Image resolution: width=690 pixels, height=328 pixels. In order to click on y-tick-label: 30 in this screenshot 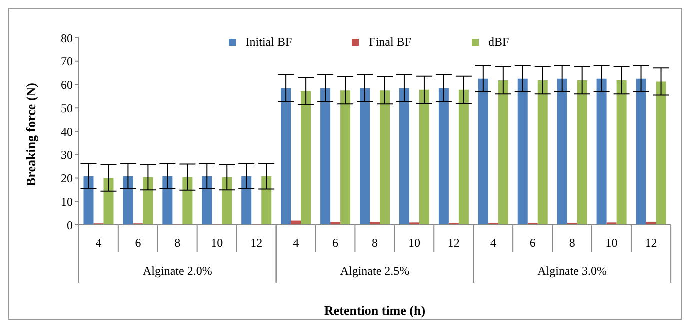, I will do `click(67, 155)`.